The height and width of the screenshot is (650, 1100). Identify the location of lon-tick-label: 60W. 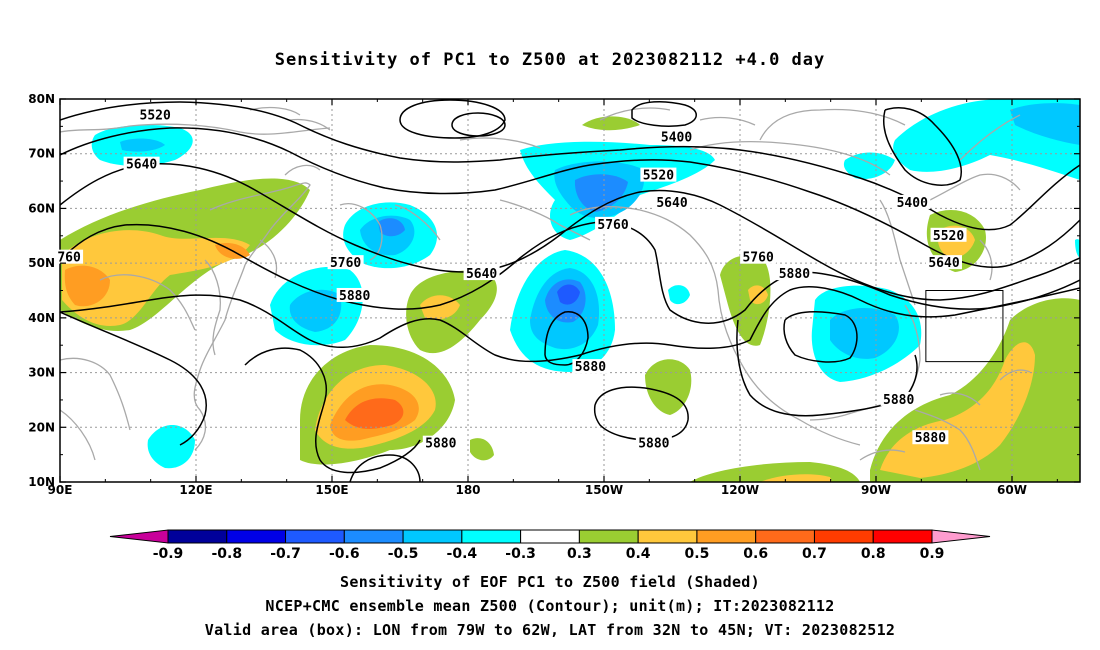
(1012, 490).